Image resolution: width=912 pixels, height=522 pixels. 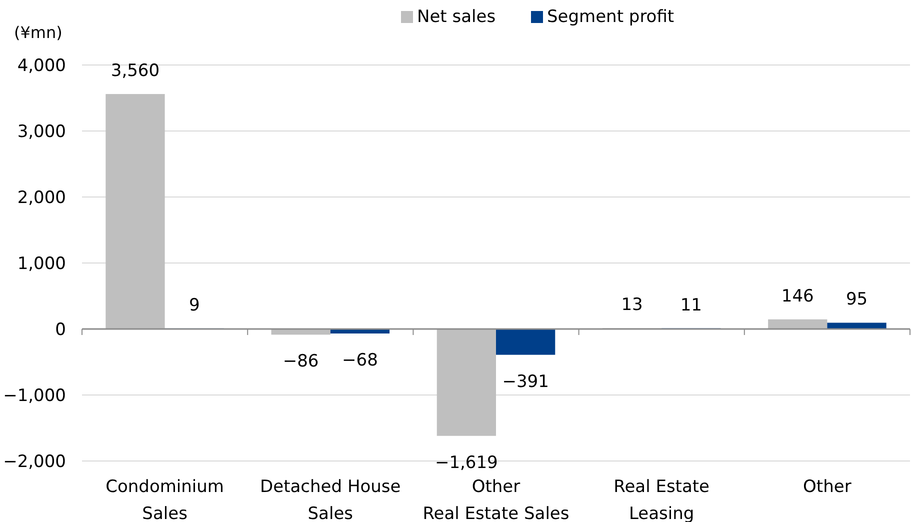 I want to click on y-tick-label: −1,000, so click(x=34, y=396).